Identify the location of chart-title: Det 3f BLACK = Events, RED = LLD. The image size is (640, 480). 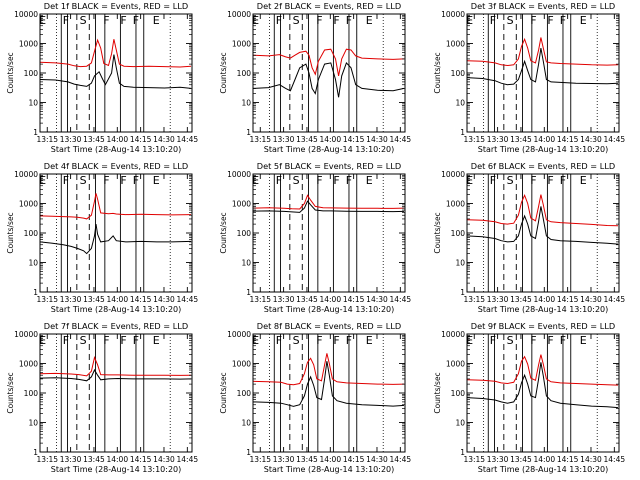
(543, 6).